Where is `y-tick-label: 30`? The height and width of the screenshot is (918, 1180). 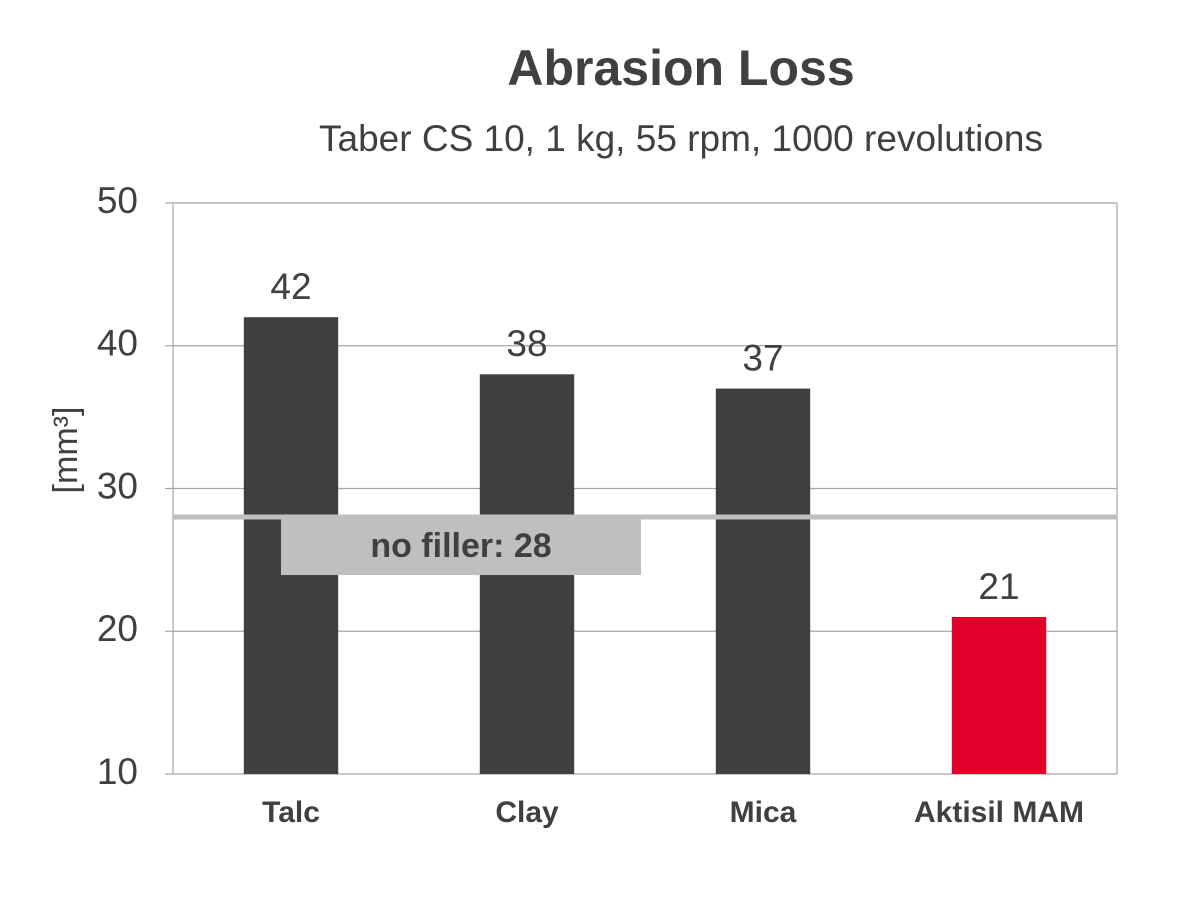 y-tick-label: 30 is located at coordinates (117, 485).